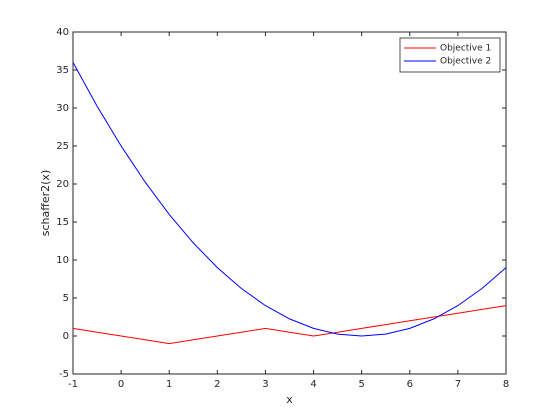 This screenshot has height=420, width=560. What do you see at coordinates (62, 222) in the screenshot?
I see `y-tick-label: 15` at bounding box center [62, 222].